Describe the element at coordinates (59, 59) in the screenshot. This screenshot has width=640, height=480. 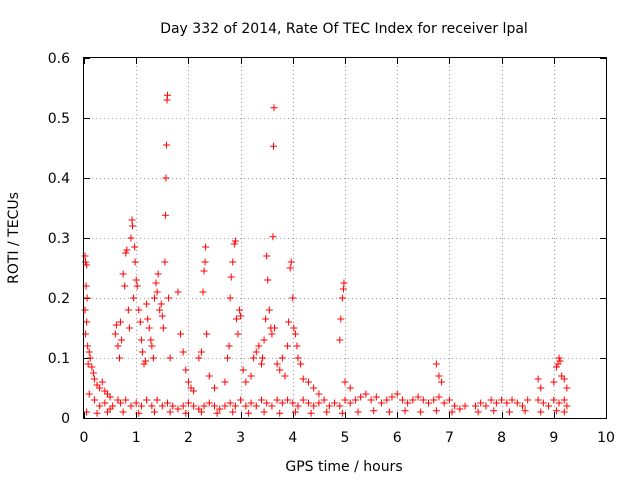
I see `y-tick-label: 0.6` at that location.